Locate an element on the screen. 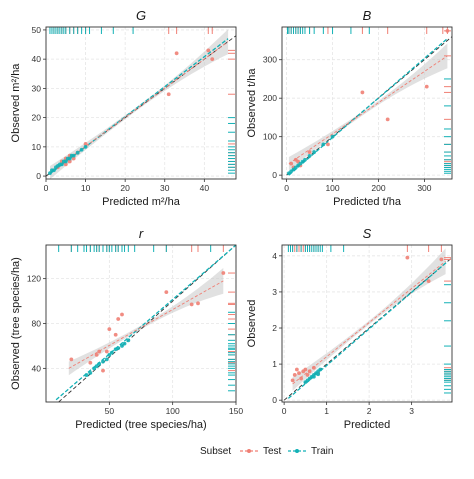 This screenshot has width=474, height=479. legend-title: Subset is located at coordinates (215, 451).